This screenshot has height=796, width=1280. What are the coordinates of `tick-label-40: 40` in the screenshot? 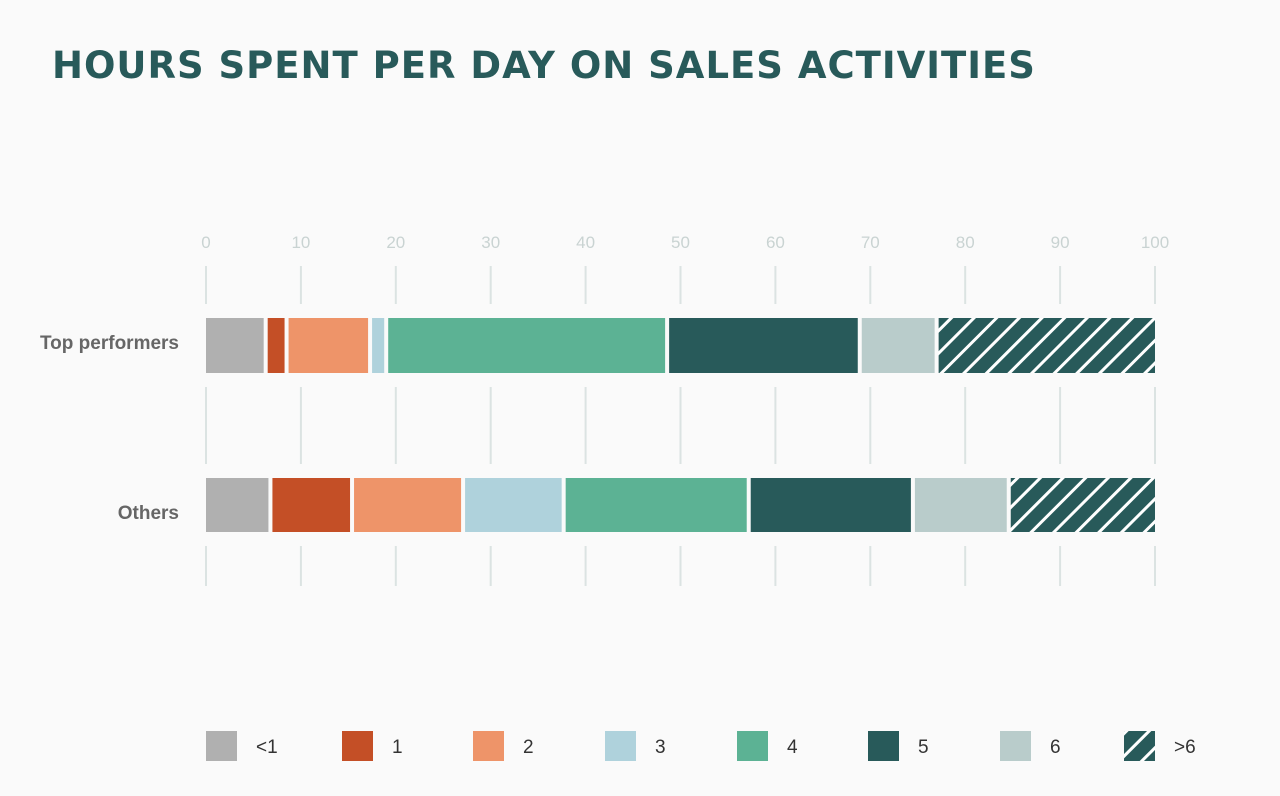 It's located at (585, 242).